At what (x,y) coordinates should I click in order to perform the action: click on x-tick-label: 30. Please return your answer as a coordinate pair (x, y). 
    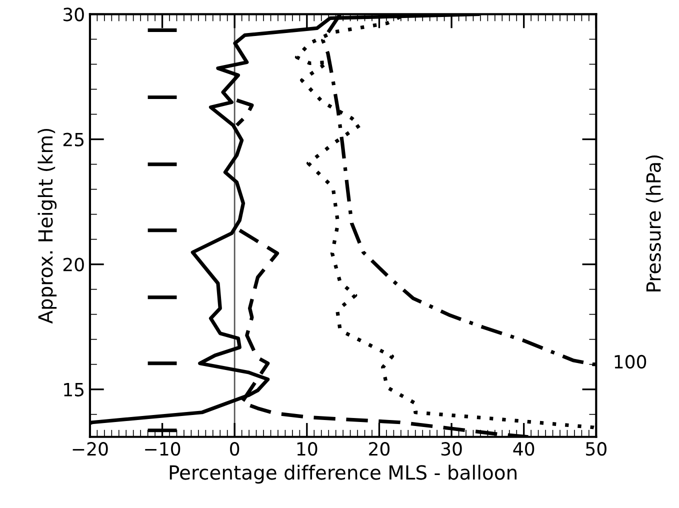
    Looking at the image, I should click on (451, 449).